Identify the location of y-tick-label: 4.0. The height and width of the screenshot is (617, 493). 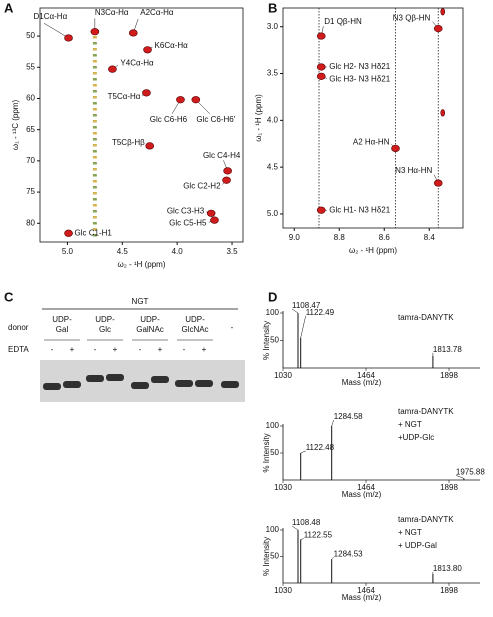
(273, 119).